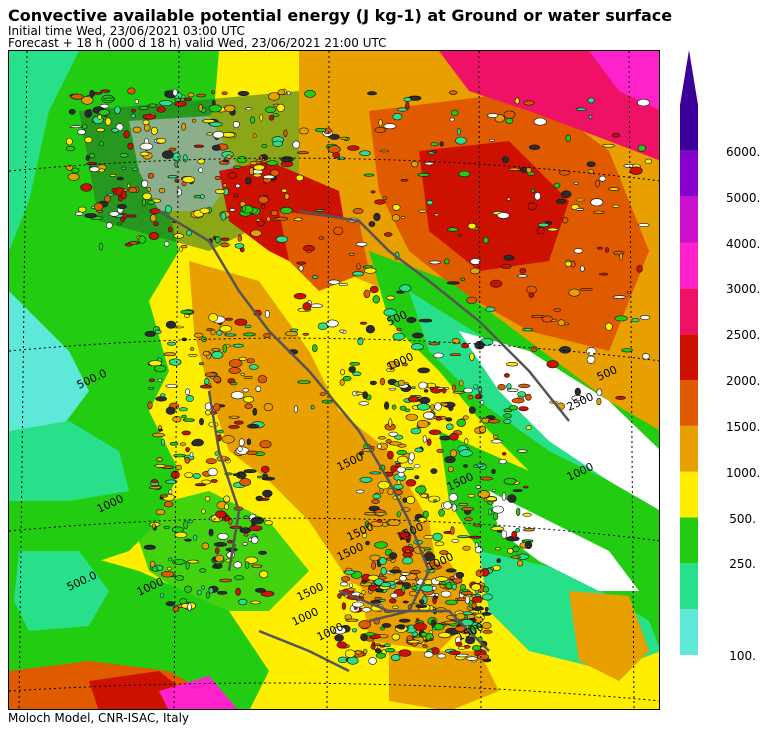 The image size is (760, 731). I want to click on legend-boxes, so click(689, 380).